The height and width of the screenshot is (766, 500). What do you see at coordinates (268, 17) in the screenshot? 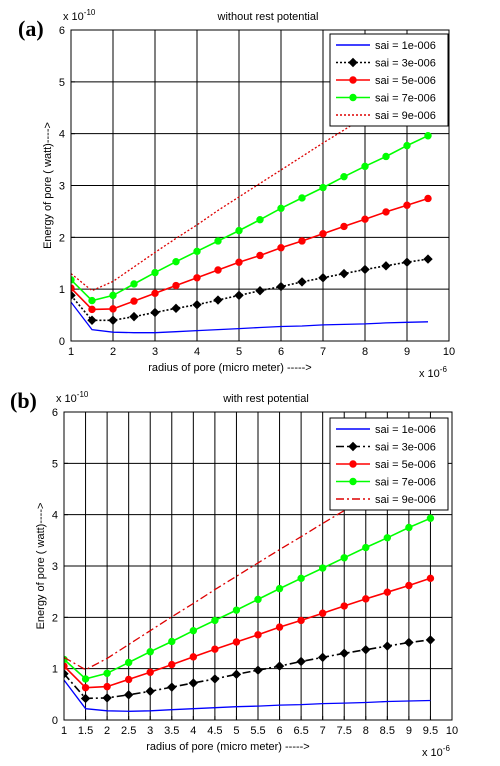
I see `chart-title: without rest potential` at bounding box center [268, 17].